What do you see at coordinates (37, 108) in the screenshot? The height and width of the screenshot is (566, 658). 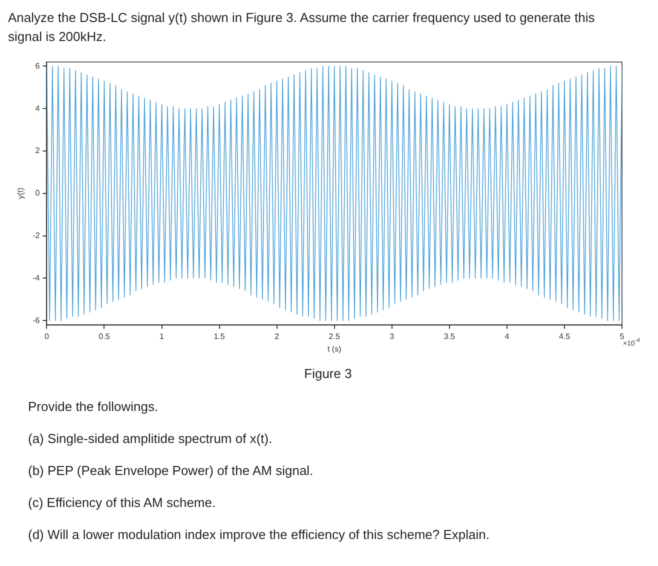 I see `y-tick-label: 4` at bounding box center [37, 108].